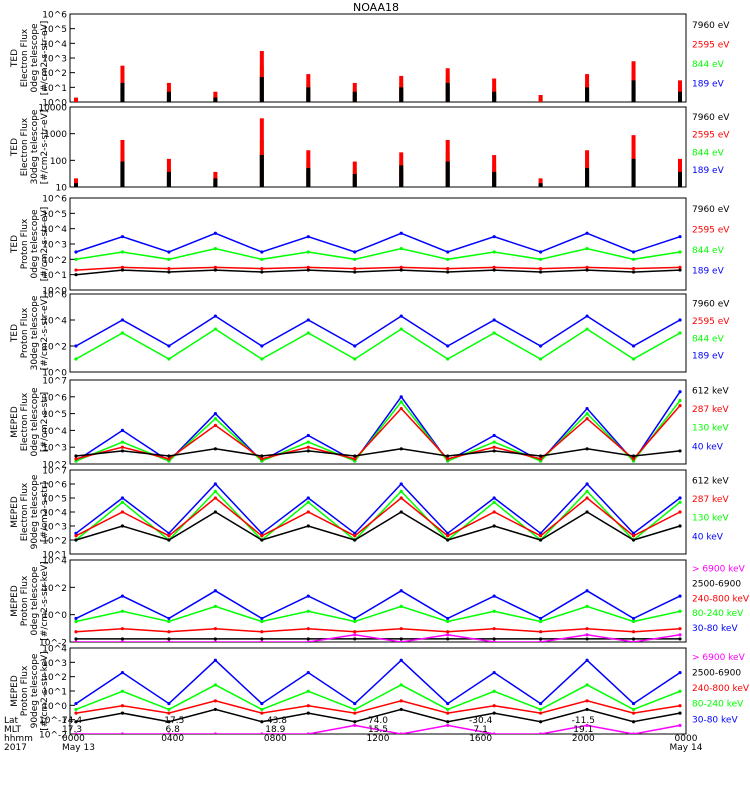 This screenshot has width=750, height=800. I want to click on y-tick-label: 10^6, so click(54, 200).